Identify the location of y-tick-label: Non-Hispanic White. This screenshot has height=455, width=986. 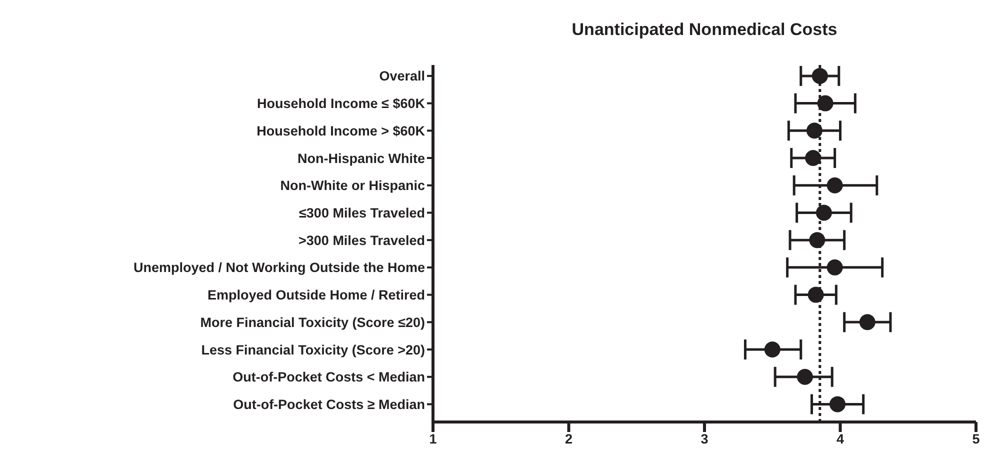
(362, 158).